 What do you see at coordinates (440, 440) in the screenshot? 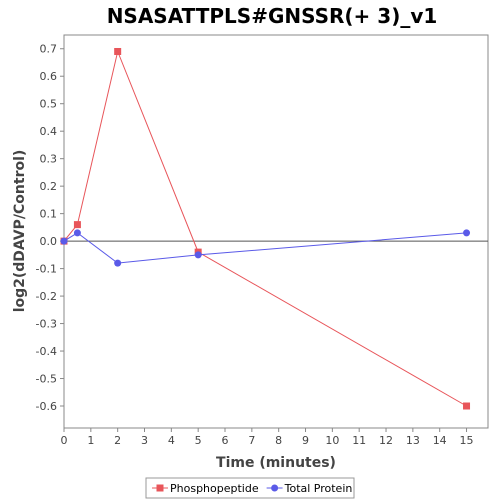
I see `x-tick-label: 14` at bounding box center [440, 440].